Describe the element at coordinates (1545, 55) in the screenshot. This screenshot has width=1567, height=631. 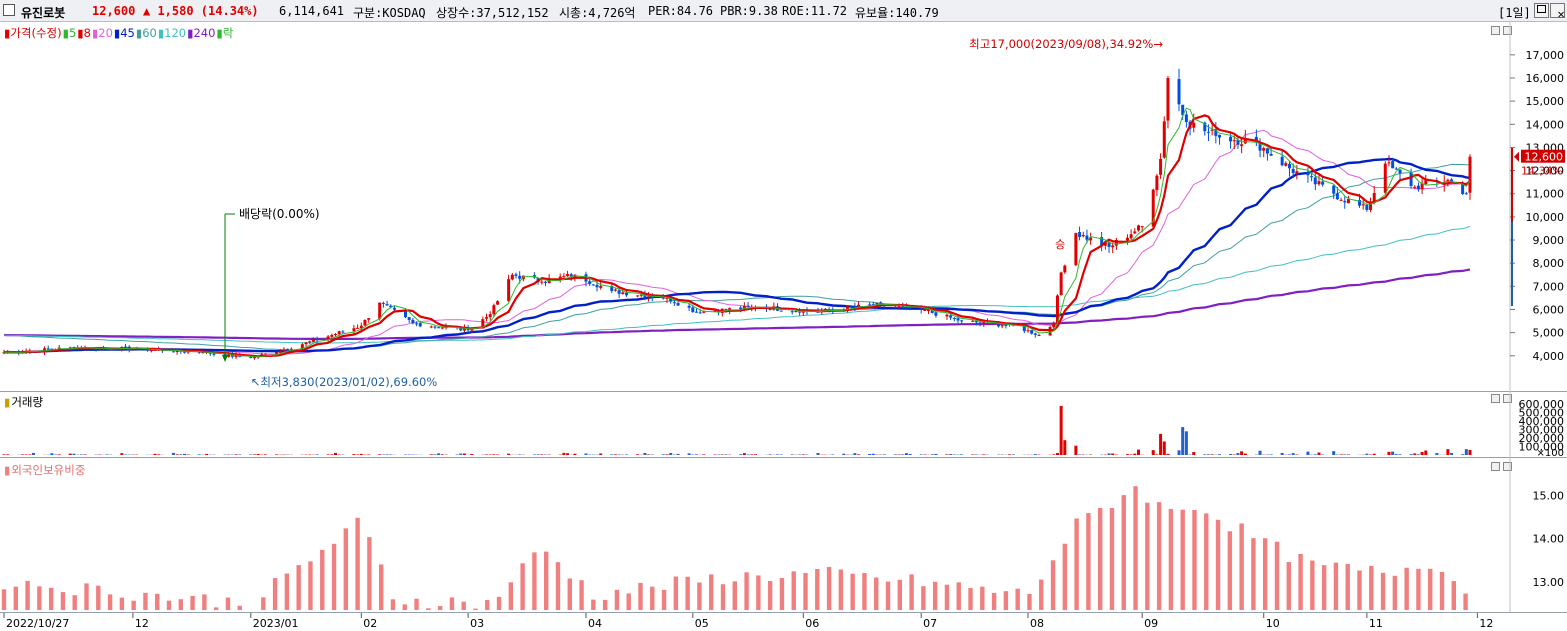
I see `y-tick-label: 17,000` at that location.